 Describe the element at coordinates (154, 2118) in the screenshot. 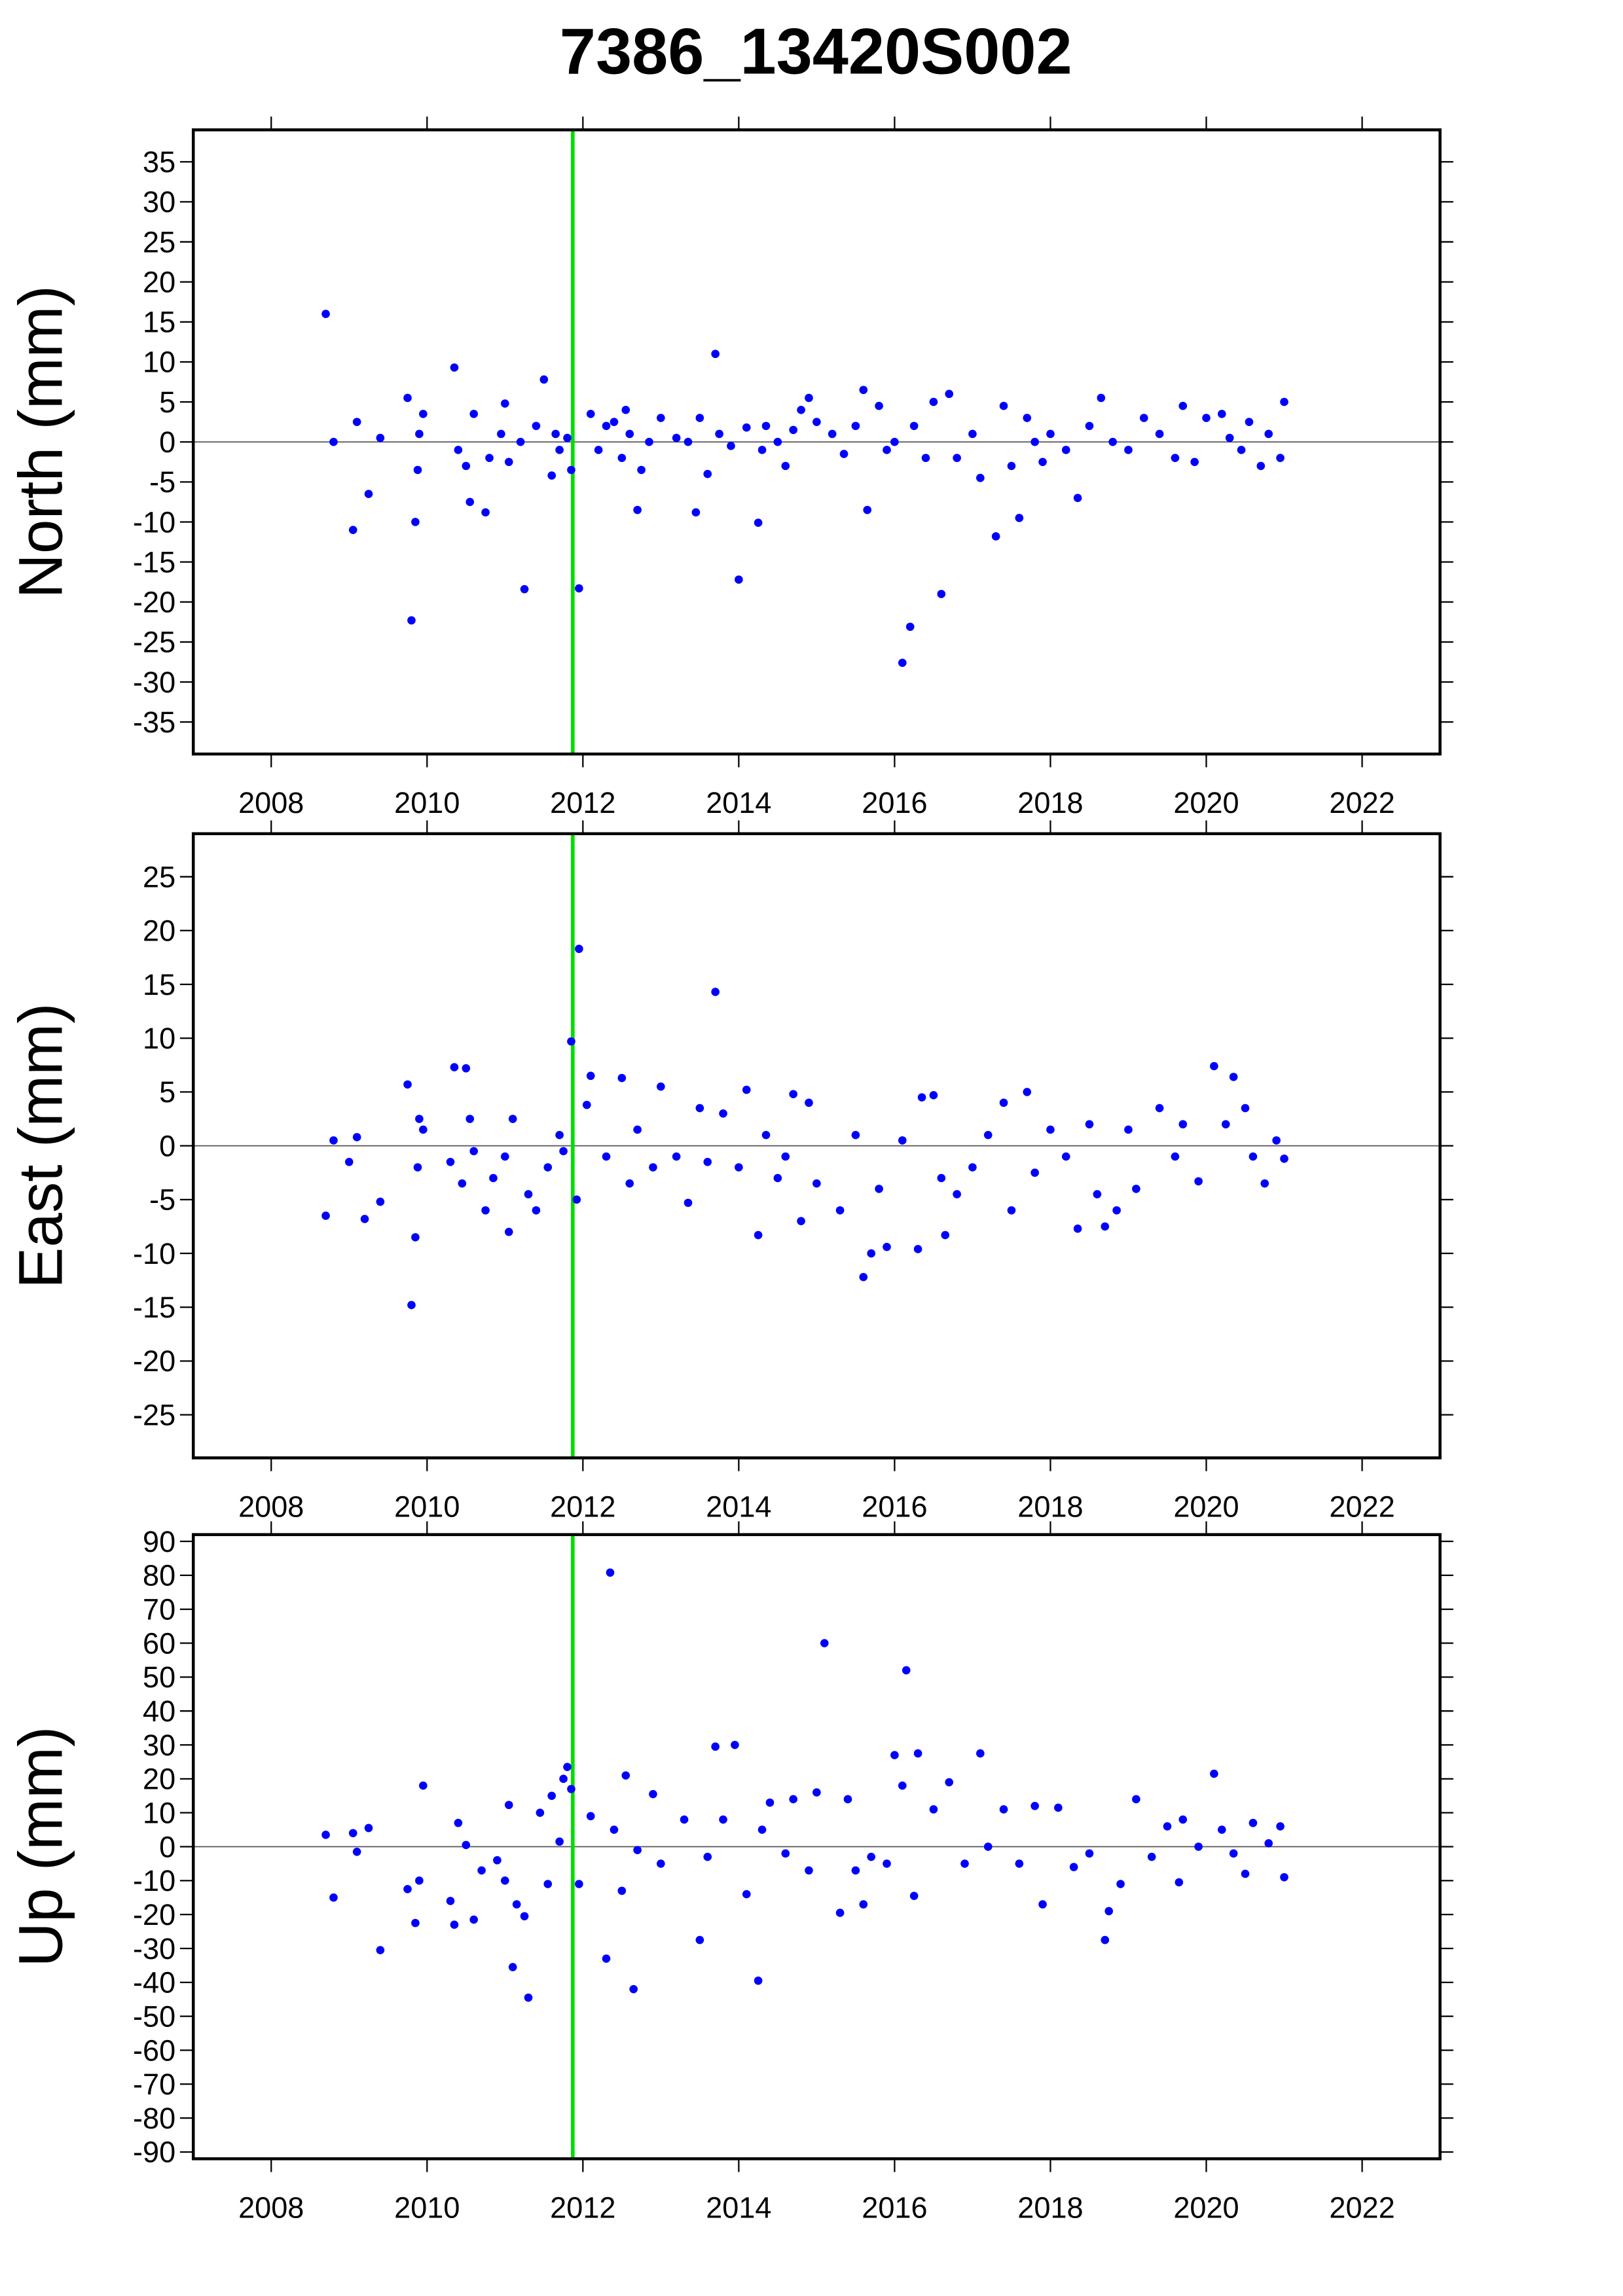

I see `y-tick-label: -80` at that location.